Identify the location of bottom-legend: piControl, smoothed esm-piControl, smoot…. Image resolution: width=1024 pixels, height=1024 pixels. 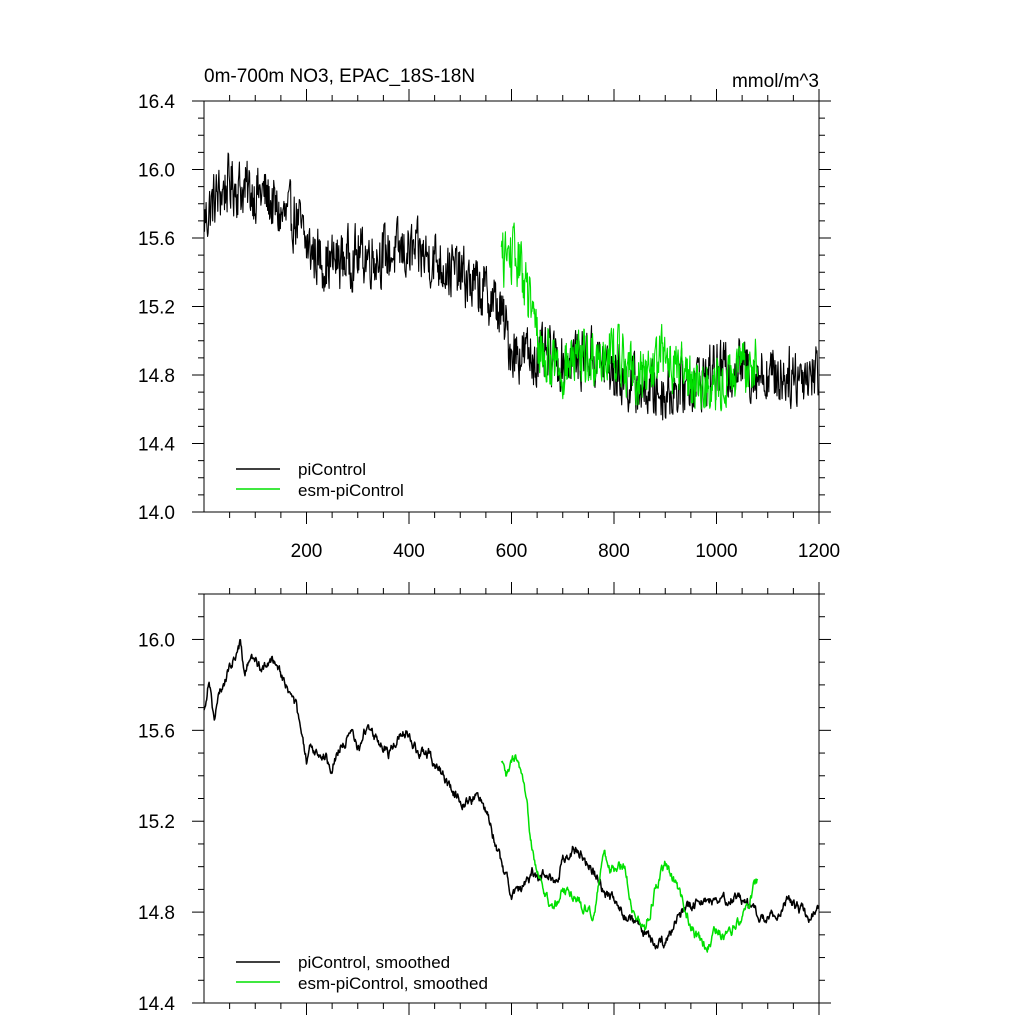
(362, 973).